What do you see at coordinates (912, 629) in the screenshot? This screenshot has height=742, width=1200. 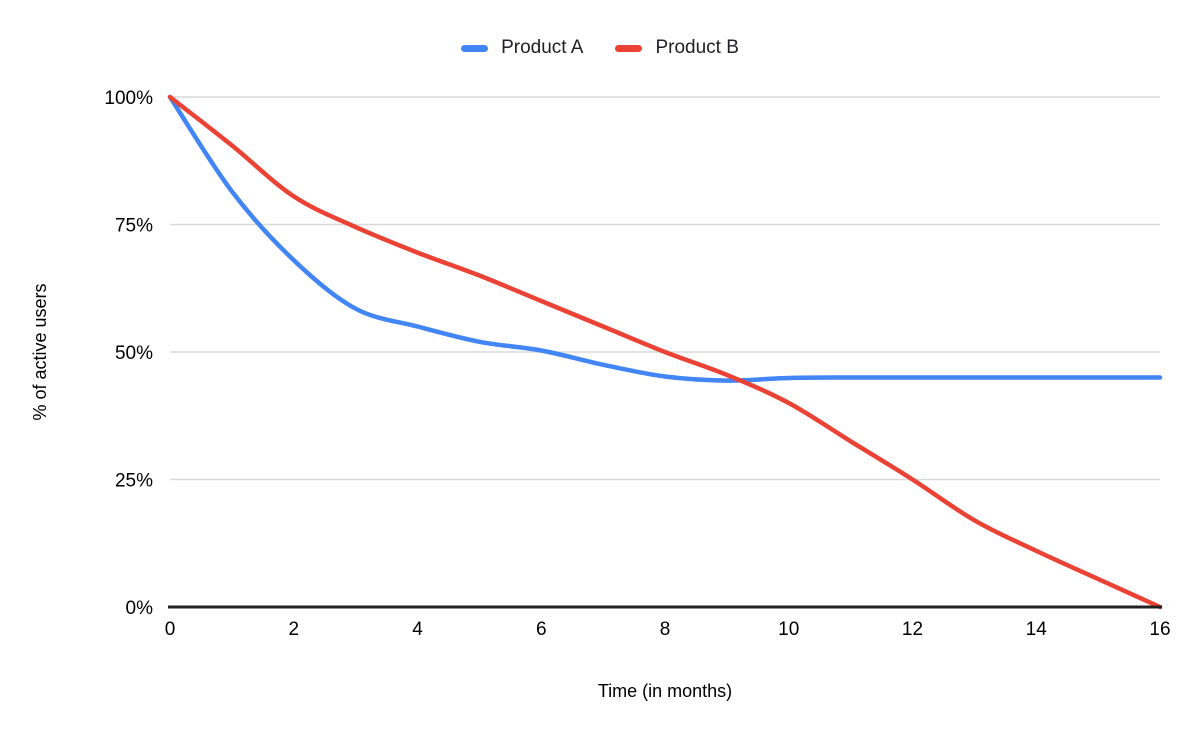 I see `x-tick-label: 12` at bounding box center [912, 629].